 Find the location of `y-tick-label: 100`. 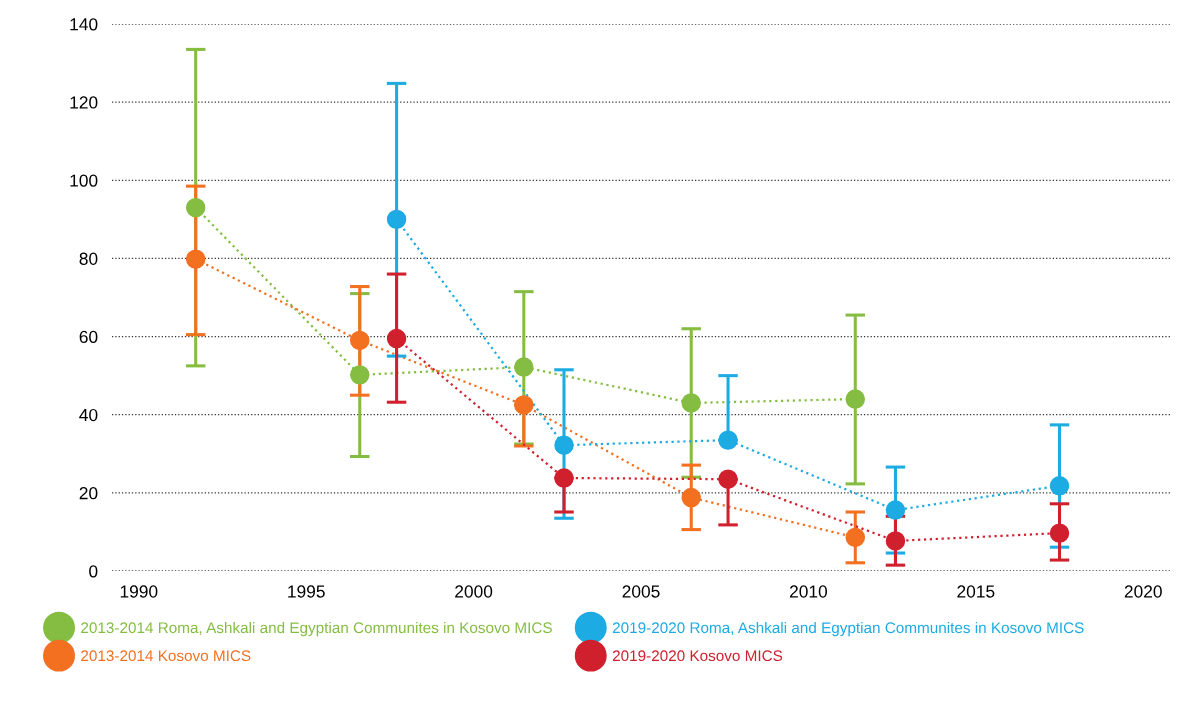

y-tick-label: 100 is located at coordinates (84, 180).